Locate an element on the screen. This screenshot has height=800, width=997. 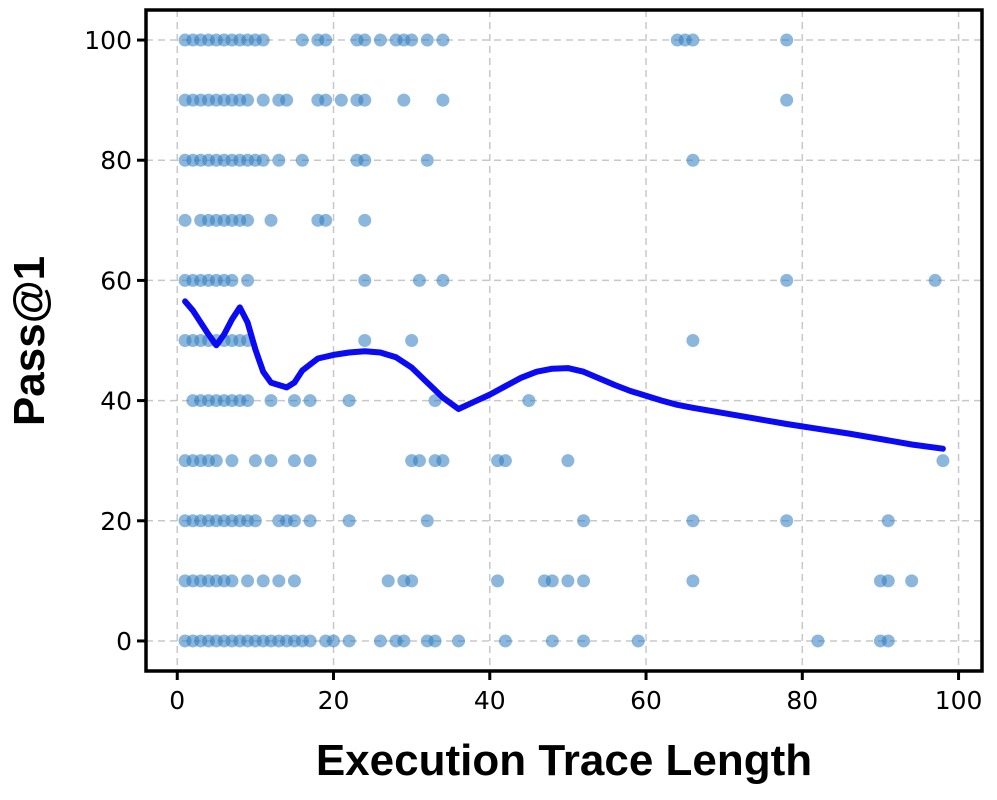
y-axis-label: Pass@1 is located at coordinates (29, 341).